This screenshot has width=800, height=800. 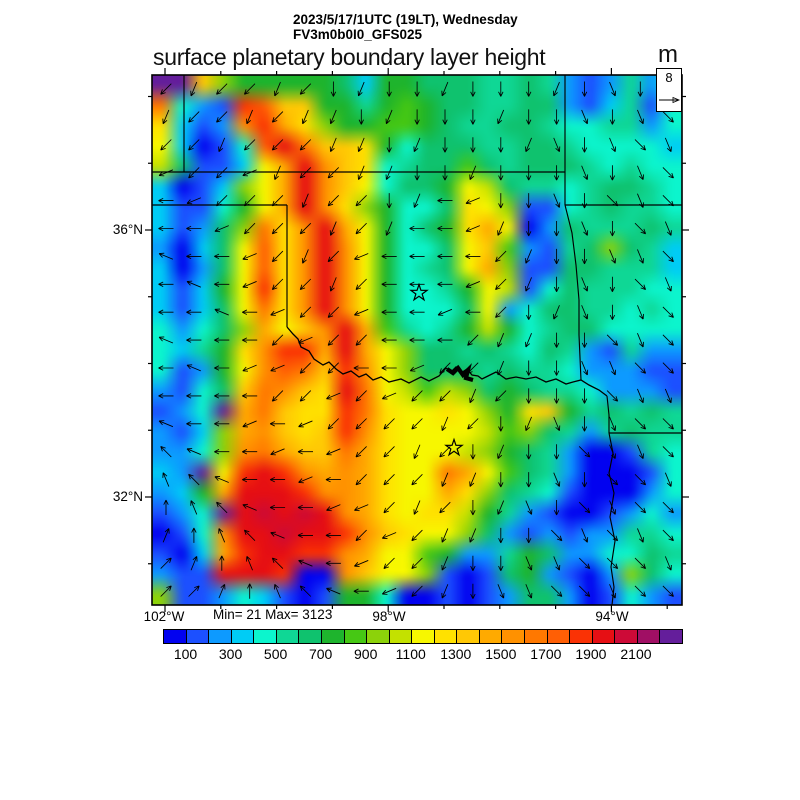 I want to click on date-title: 2023/5/17/1UTC (19LT), Wednesday, so click(x=405, y=19).